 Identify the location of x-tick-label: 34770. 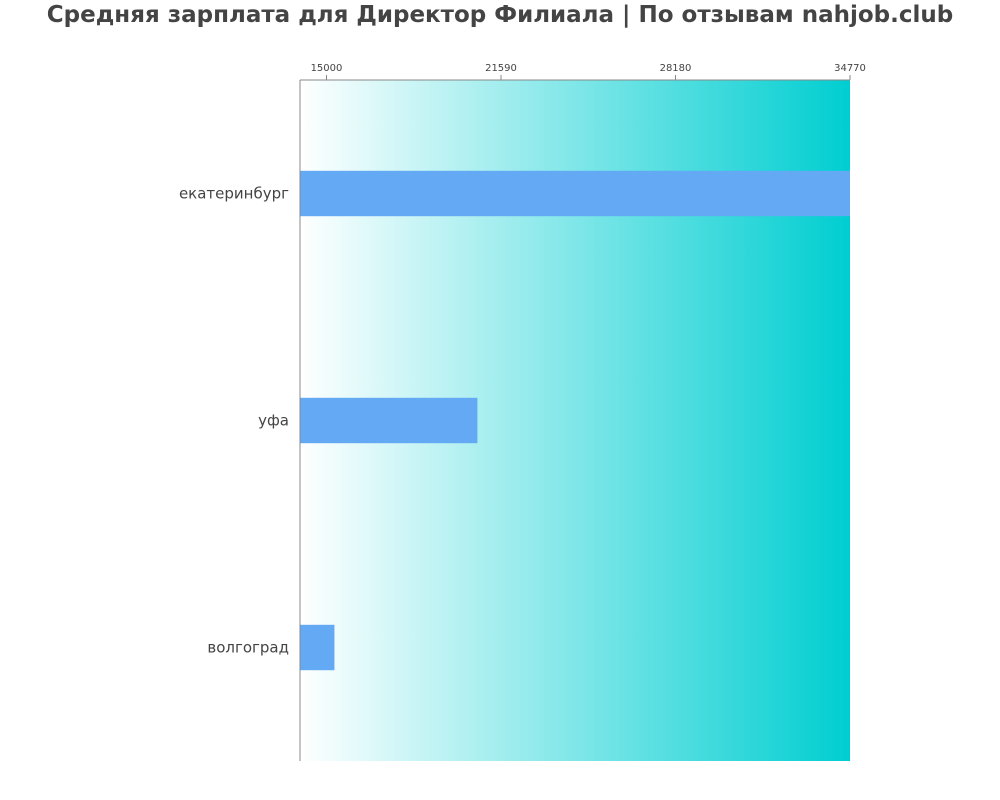
(850, 68).